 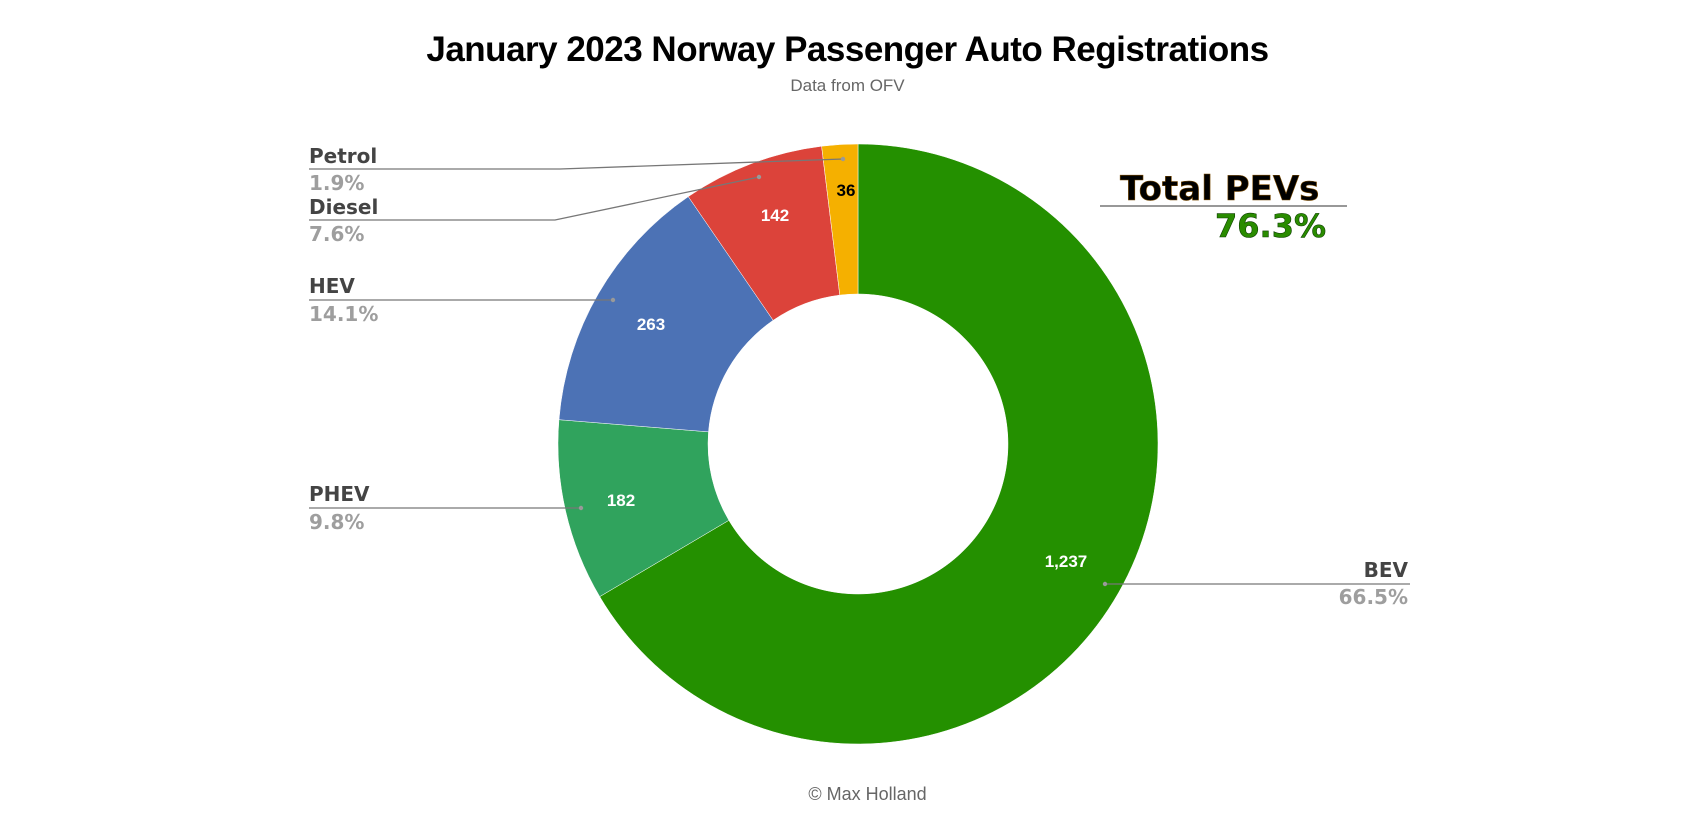 What do you see at coordinates (534, 198) in the screenshot?
I see `leader-line-diesel` at bounding box center [534, 198].